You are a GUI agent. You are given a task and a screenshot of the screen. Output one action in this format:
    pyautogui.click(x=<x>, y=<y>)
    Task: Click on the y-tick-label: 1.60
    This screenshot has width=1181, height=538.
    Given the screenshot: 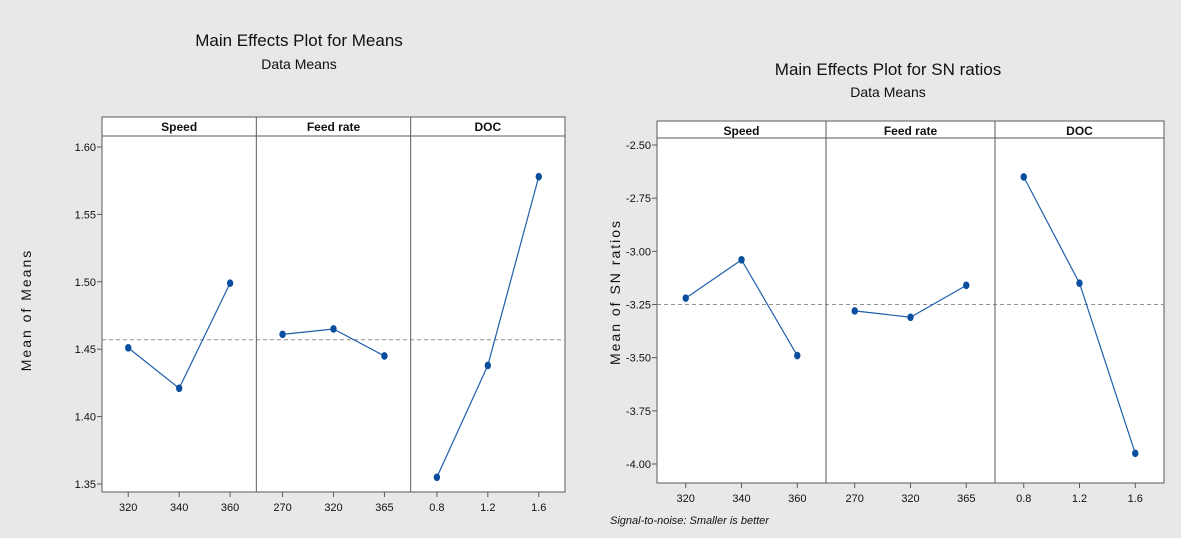 What is the action you would take?
    pyautogui.click(x=85, y=148)
    